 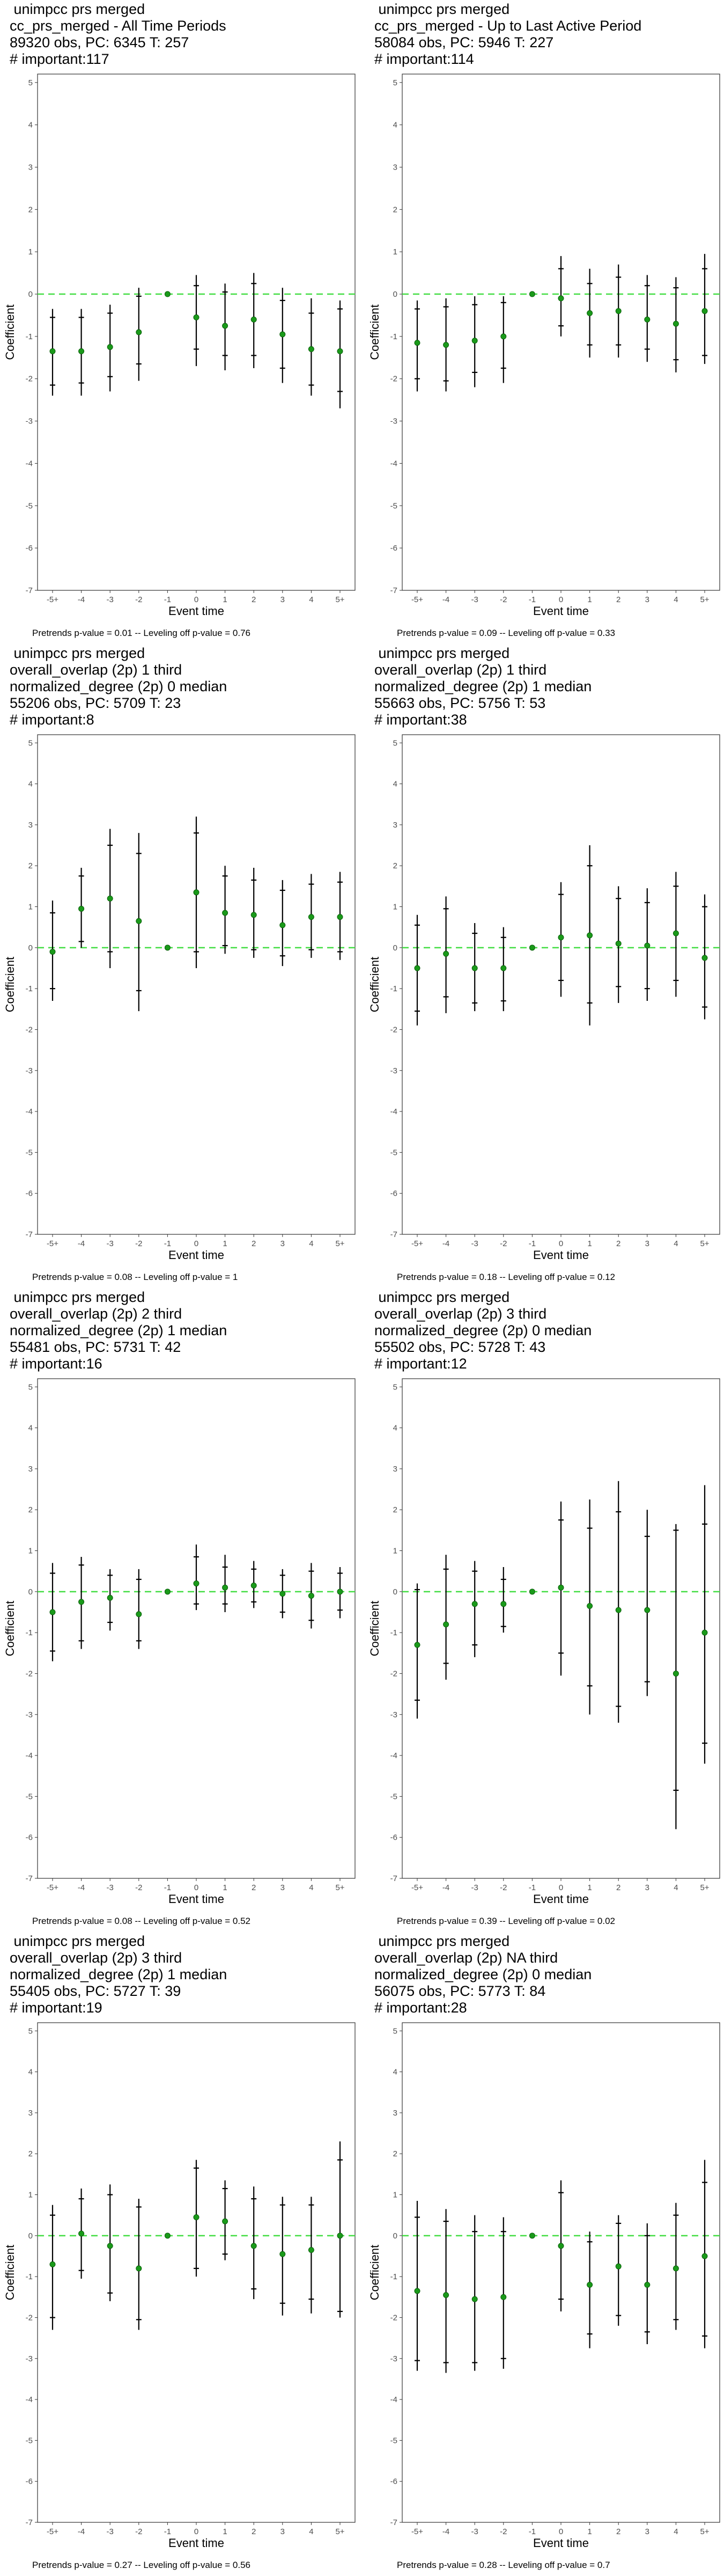 What do you see at coordinates (52, 720) in the screenshot?
I see `title-line: # important:8` at bounding box center [52, 720].